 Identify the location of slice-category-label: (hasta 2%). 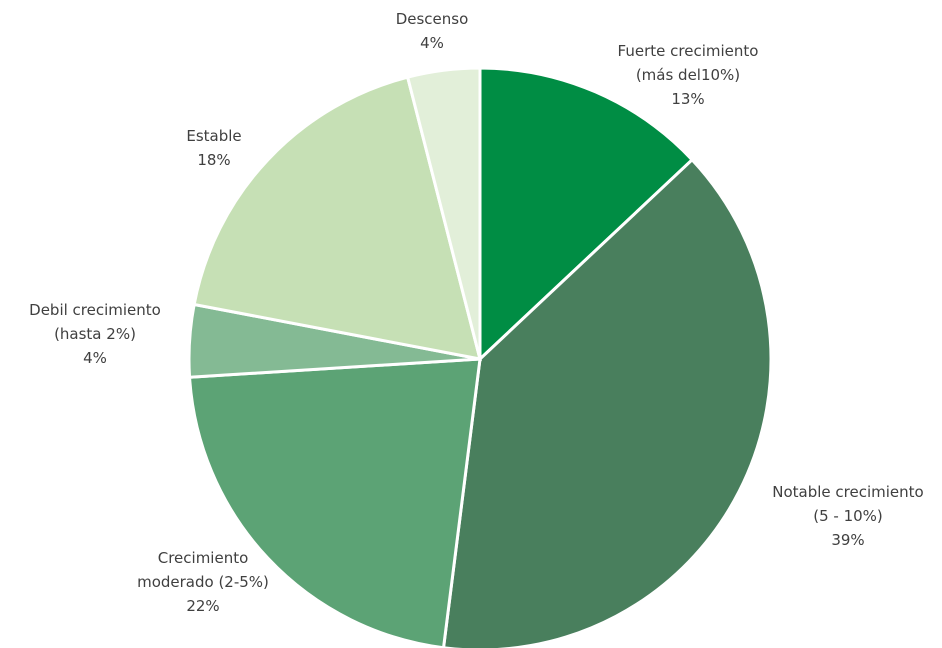
(95, 334).